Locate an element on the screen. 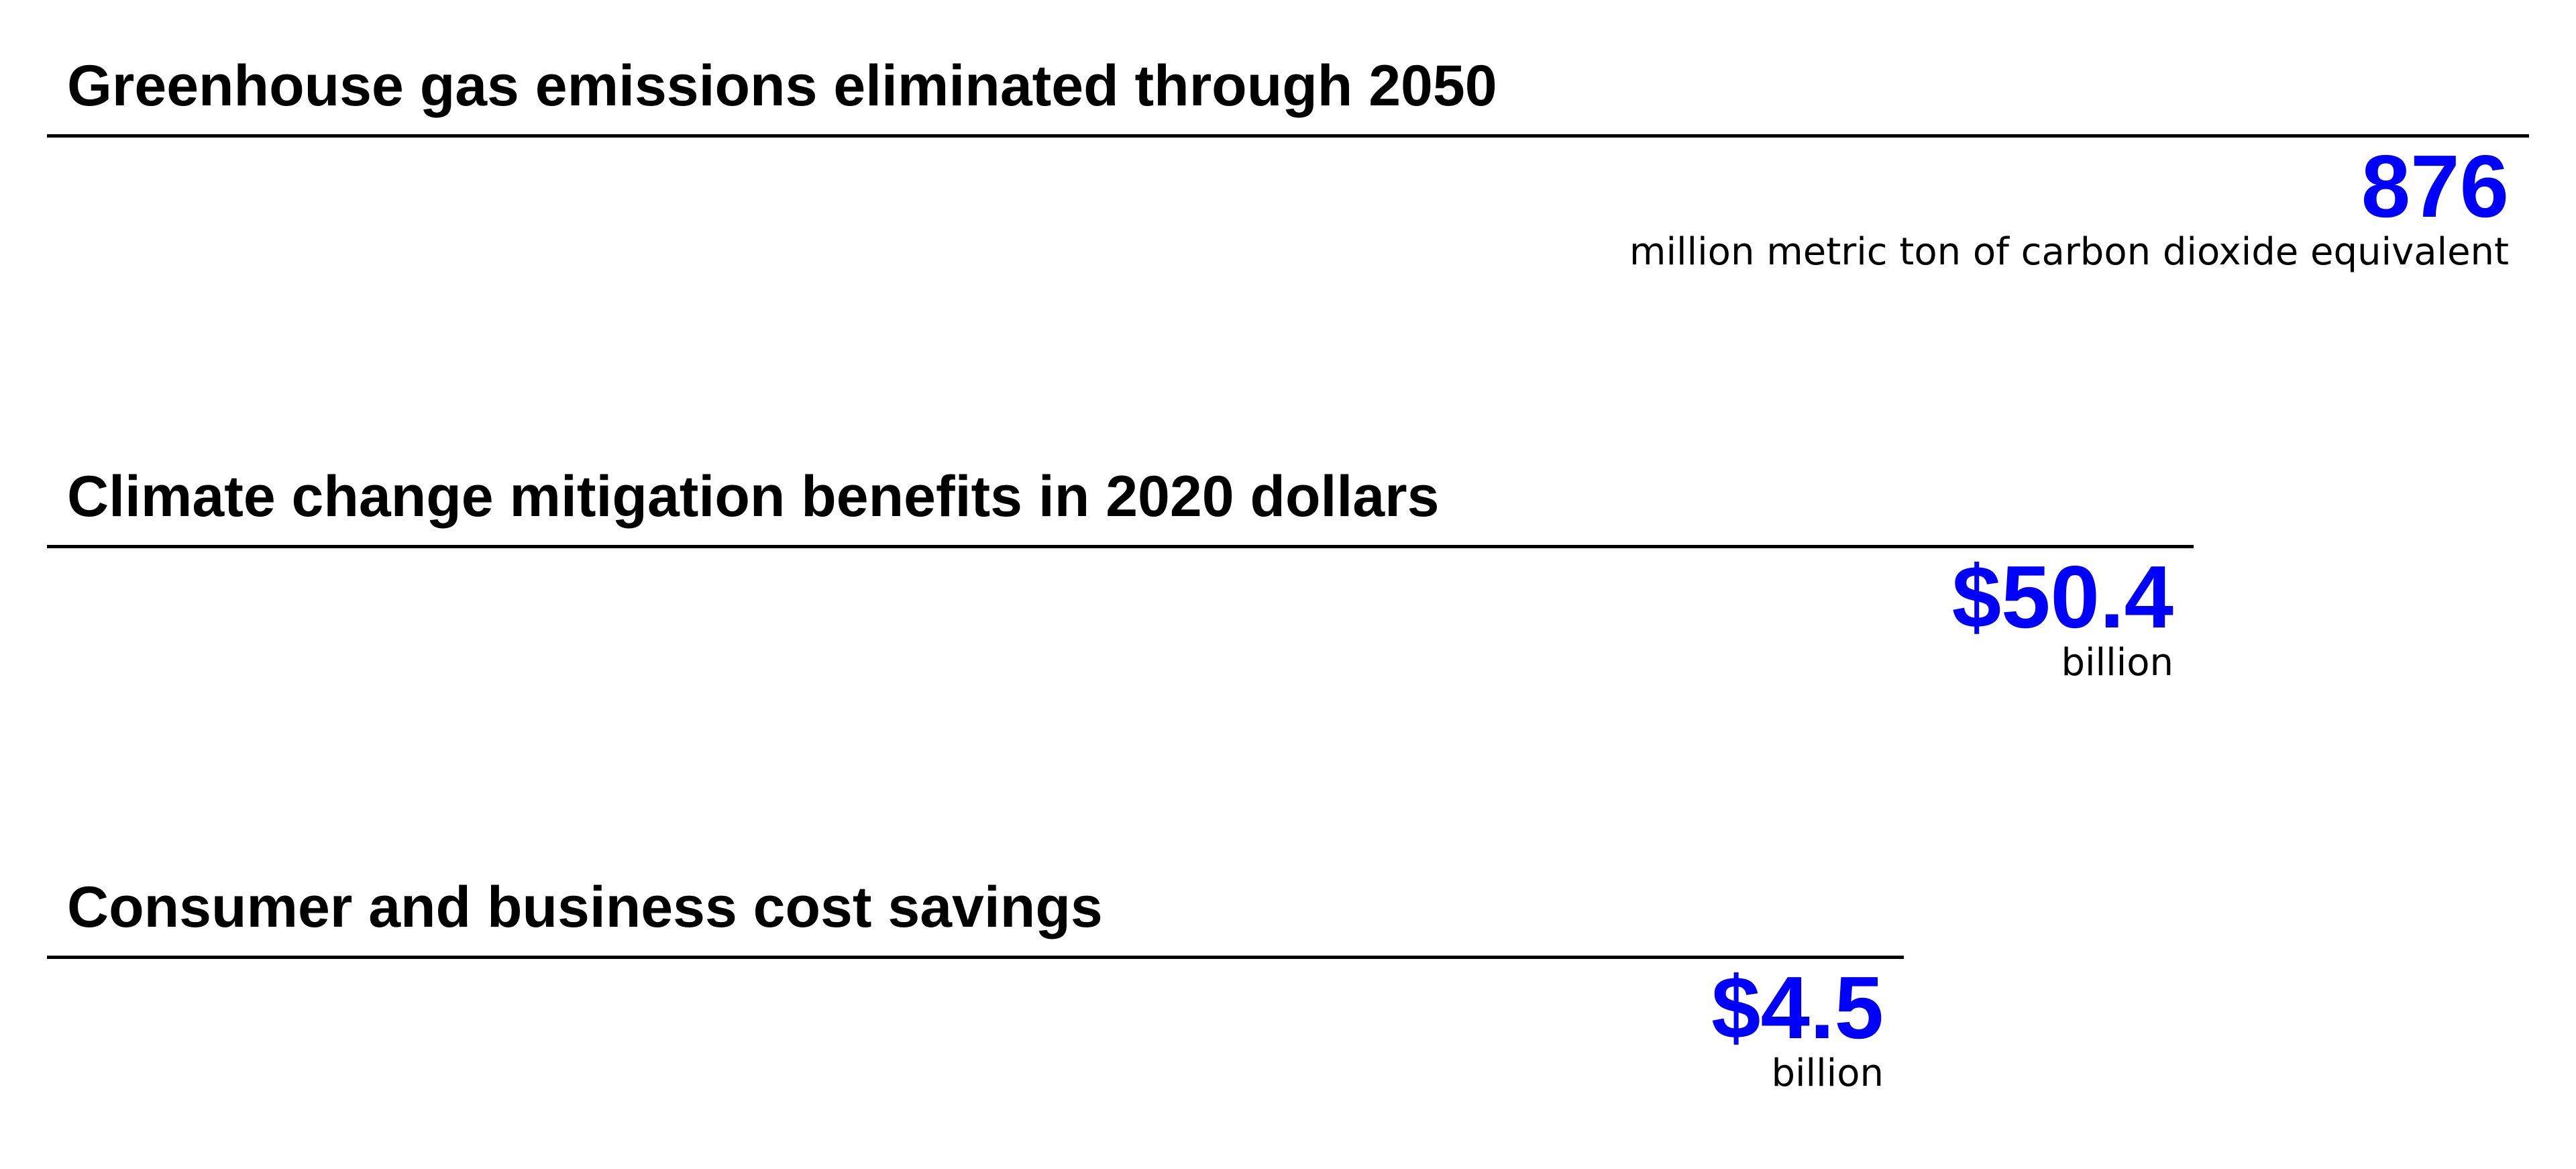  cost-savings-value: $4.5 is located at coordinates (1797, 1008).